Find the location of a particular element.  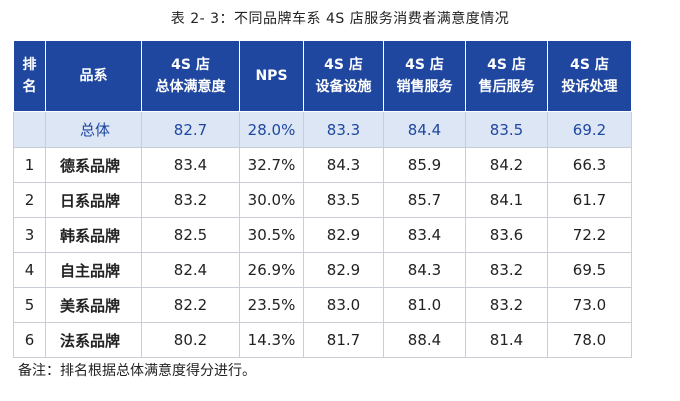

table-cell: 83.0 is located at coordinates (343, 305).